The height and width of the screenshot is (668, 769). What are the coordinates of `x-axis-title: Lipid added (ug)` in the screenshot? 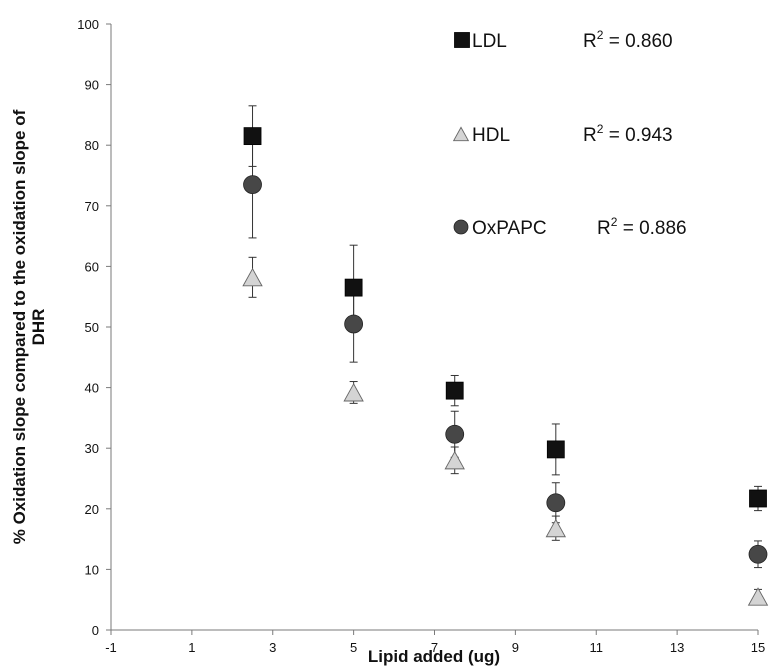 It's located at (434, 656).